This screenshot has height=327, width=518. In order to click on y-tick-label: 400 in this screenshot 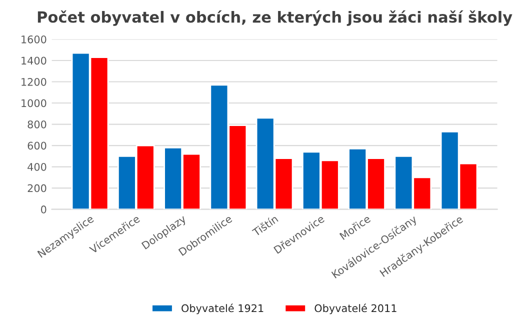, I will do `click(37, 166)`.